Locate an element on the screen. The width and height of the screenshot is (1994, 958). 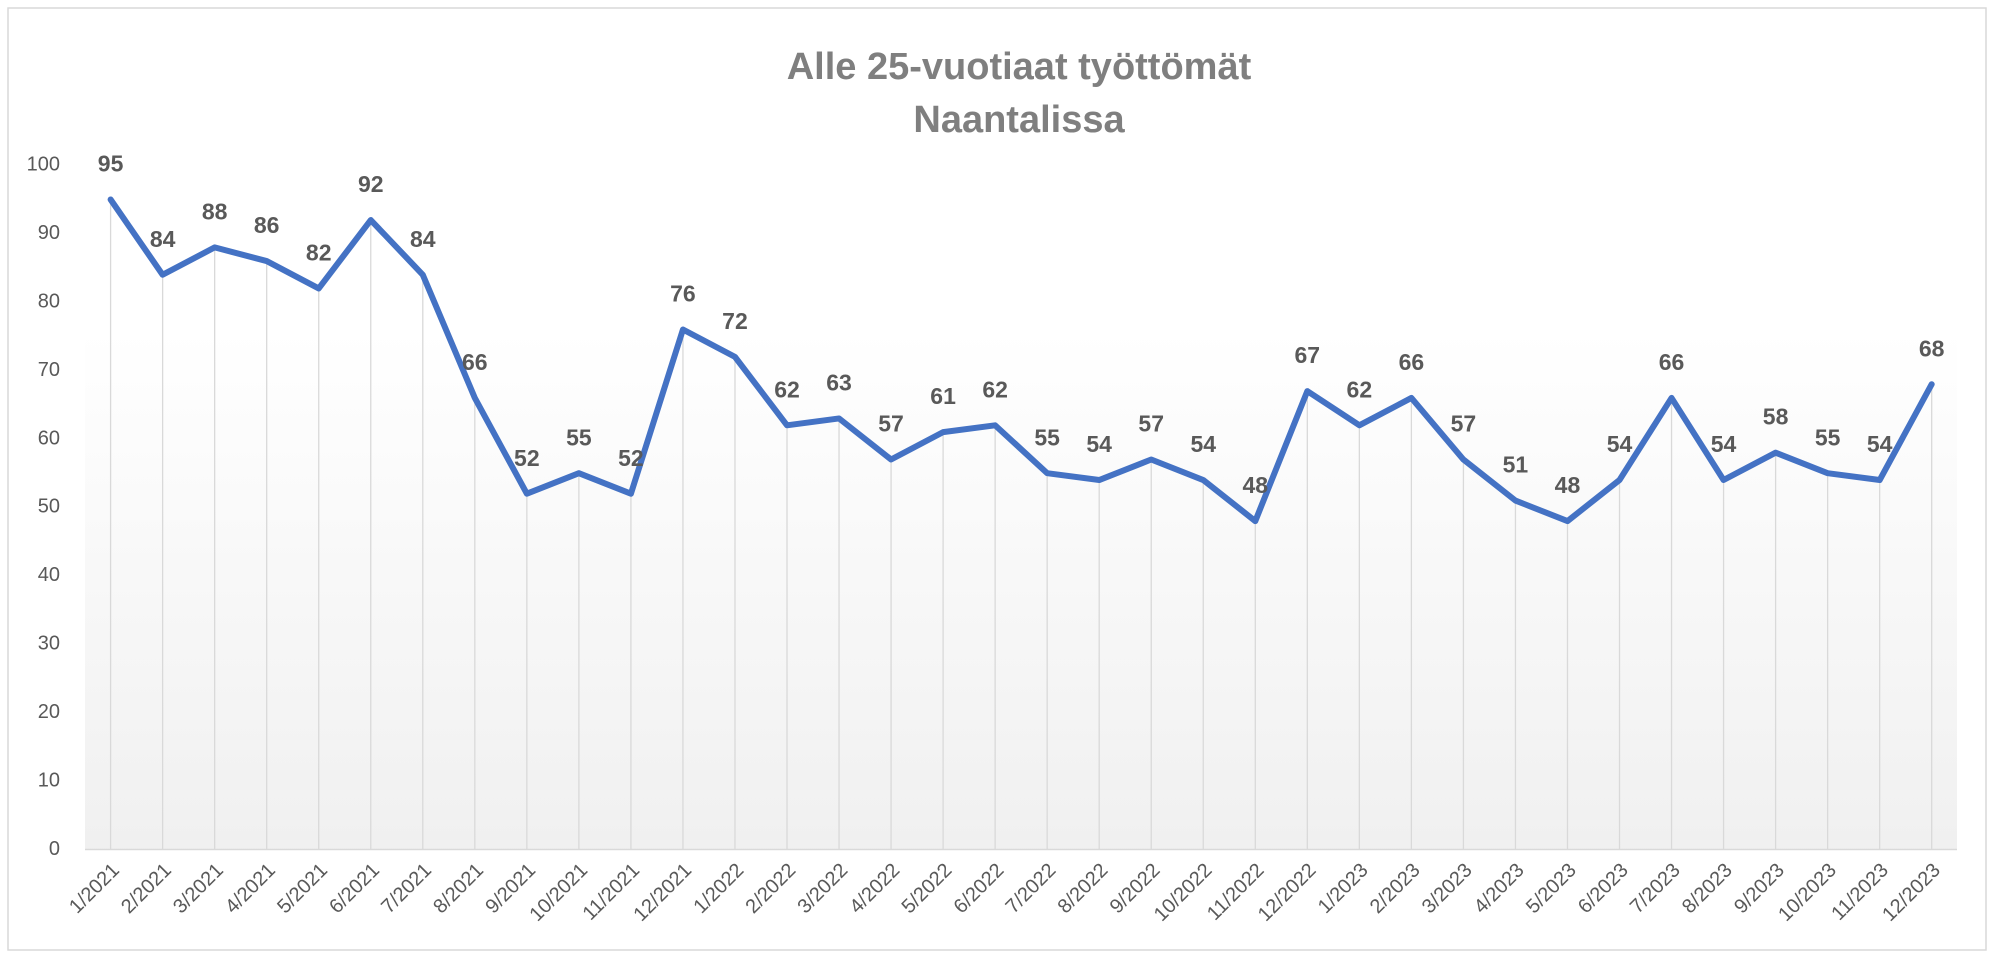
chart-title: Alle 25-vuotiaat työttömät is located at coordinates (1019, 67).